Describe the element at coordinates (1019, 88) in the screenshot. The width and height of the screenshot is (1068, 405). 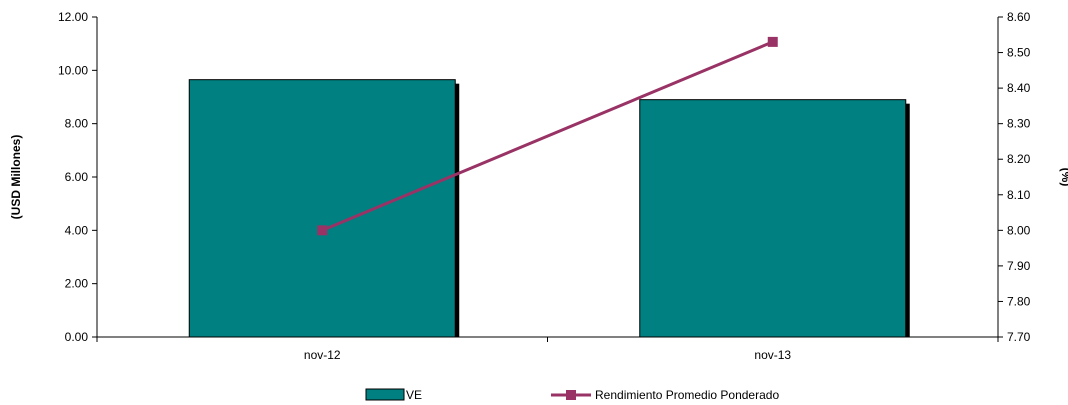
I see `y2-tick-label-8.40: 8.40` at that location.